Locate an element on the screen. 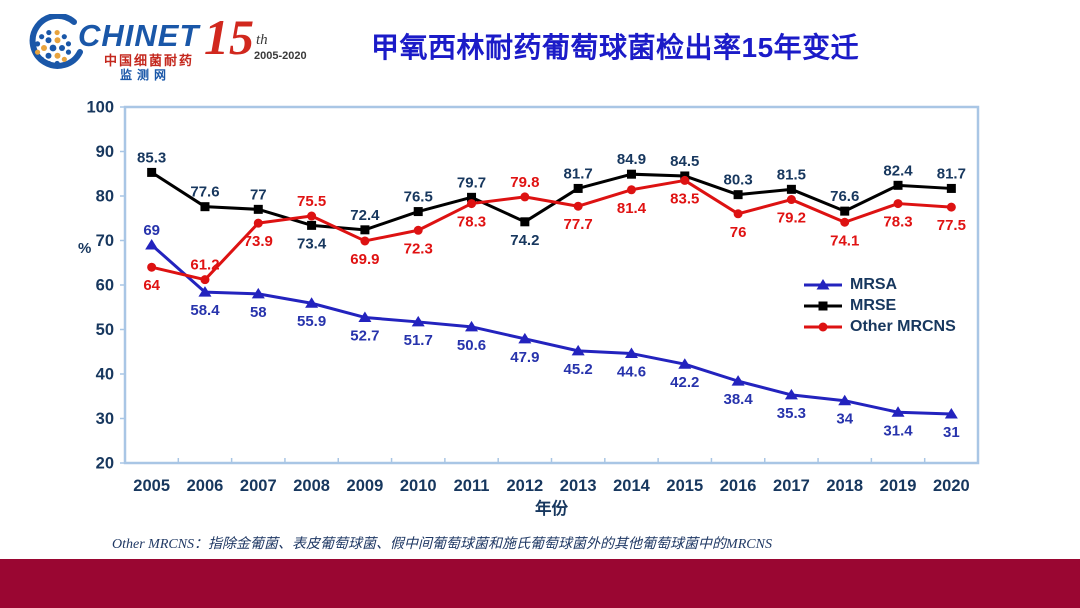 The image size is (1080, 608). x-tick-label: 2011 is located at coordinates (472, 486).